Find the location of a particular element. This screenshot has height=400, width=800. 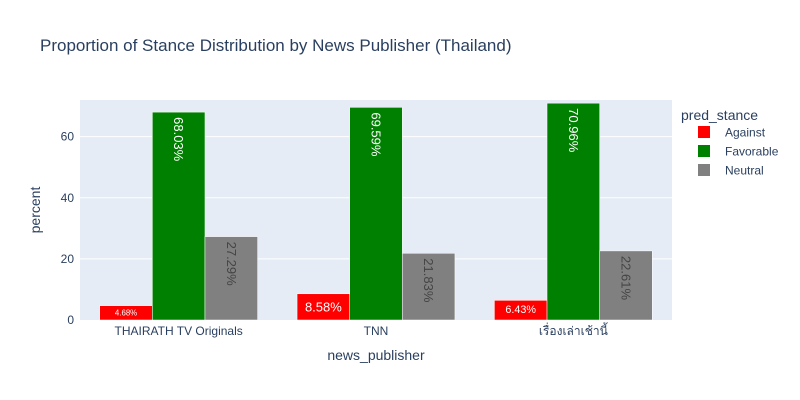

bar-value-label: 6.43% is located at coordinates (520, 310).